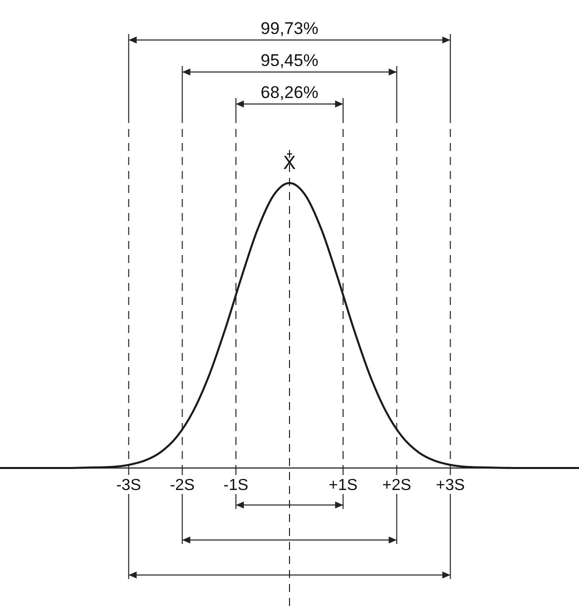  Describe the element at coordinates (289, 60) in the screenshot. I see `text: 95,45%` at that location.